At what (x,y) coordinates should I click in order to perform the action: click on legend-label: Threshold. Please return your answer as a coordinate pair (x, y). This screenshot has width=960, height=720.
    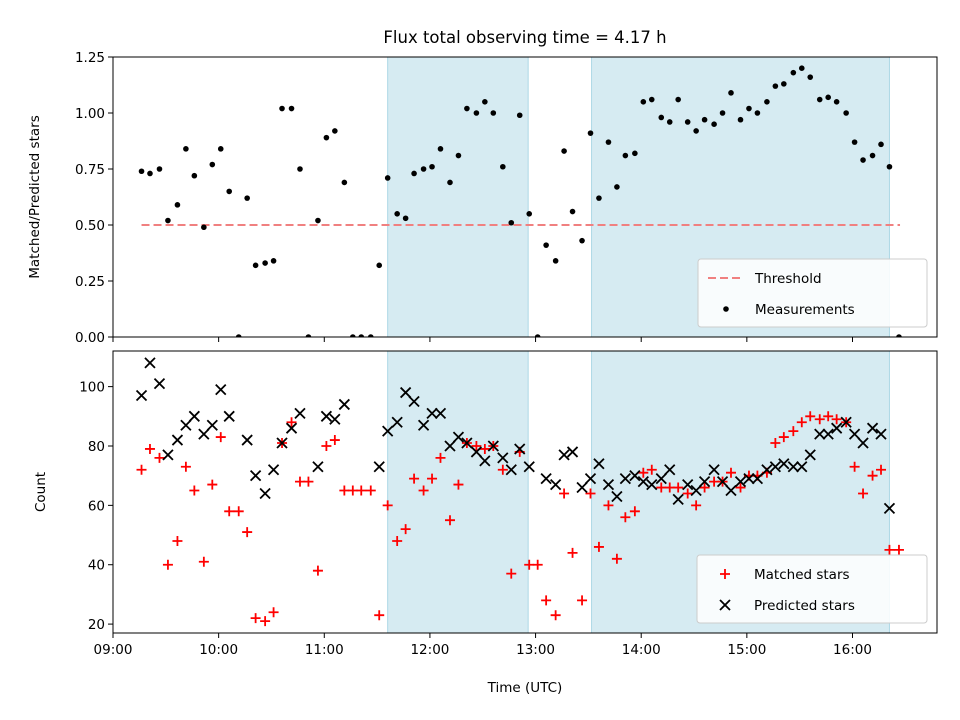
    Looking at the image, I should click on (788, 279).